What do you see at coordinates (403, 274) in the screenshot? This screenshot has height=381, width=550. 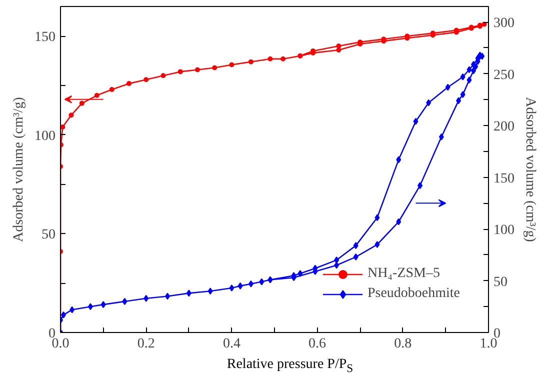 I see `legend-label: NH₄-ZSM–5` at bounding box center [403, 274].